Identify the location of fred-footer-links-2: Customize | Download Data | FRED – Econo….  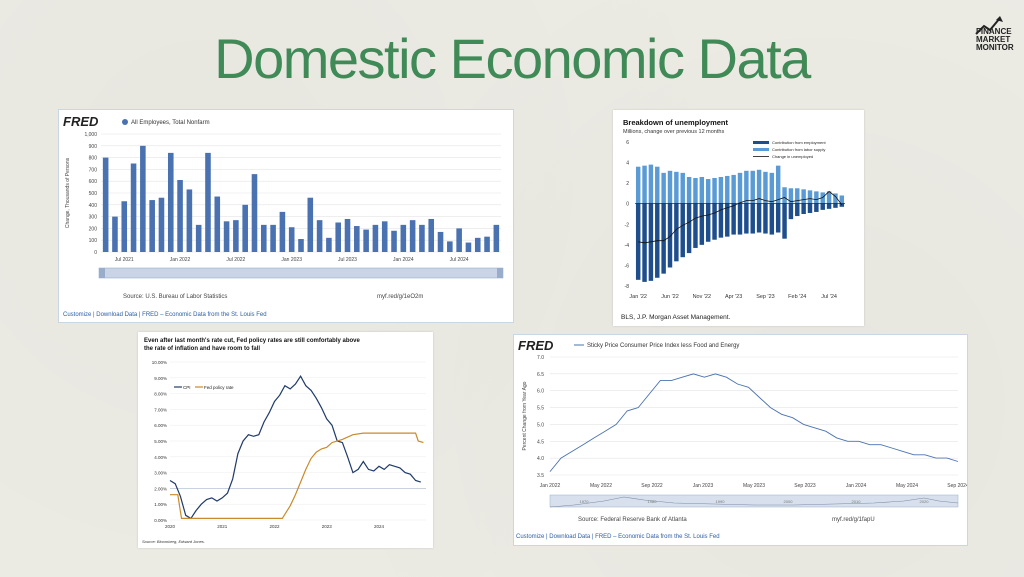
(618, 537).